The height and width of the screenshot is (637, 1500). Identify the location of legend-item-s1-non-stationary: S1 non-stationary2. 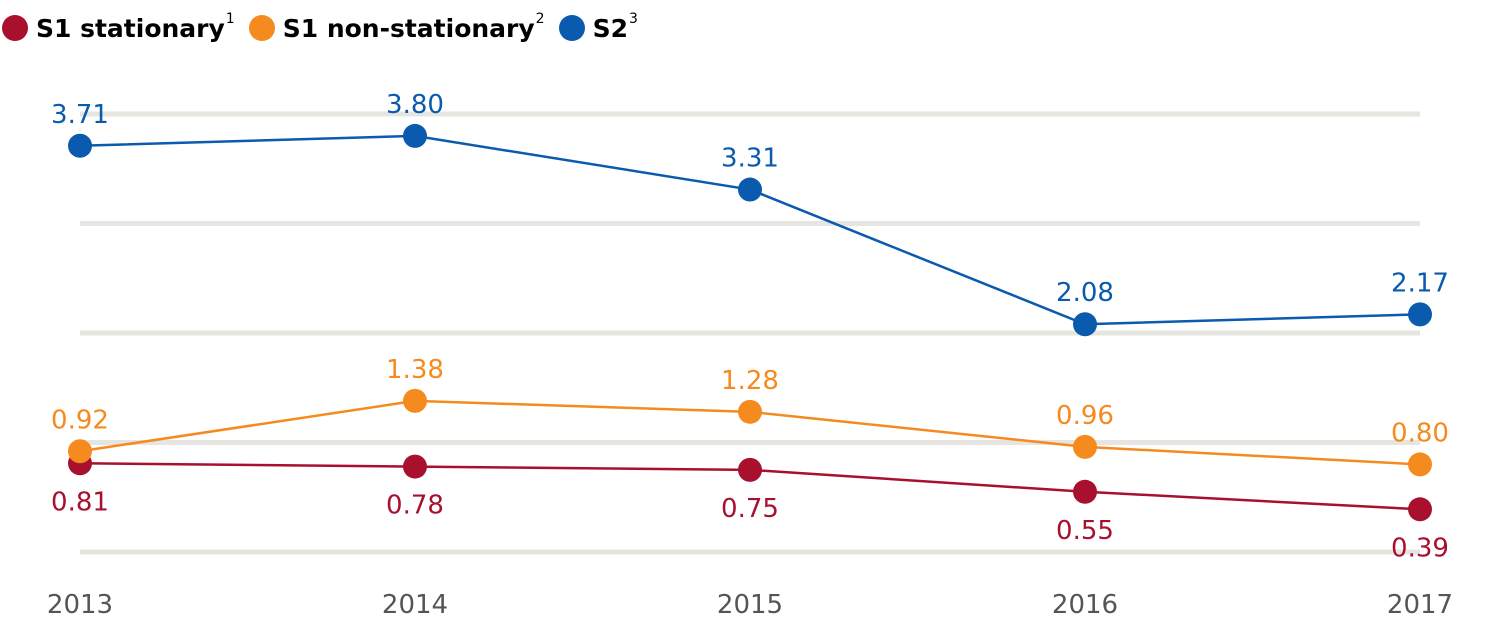
(396, 26).